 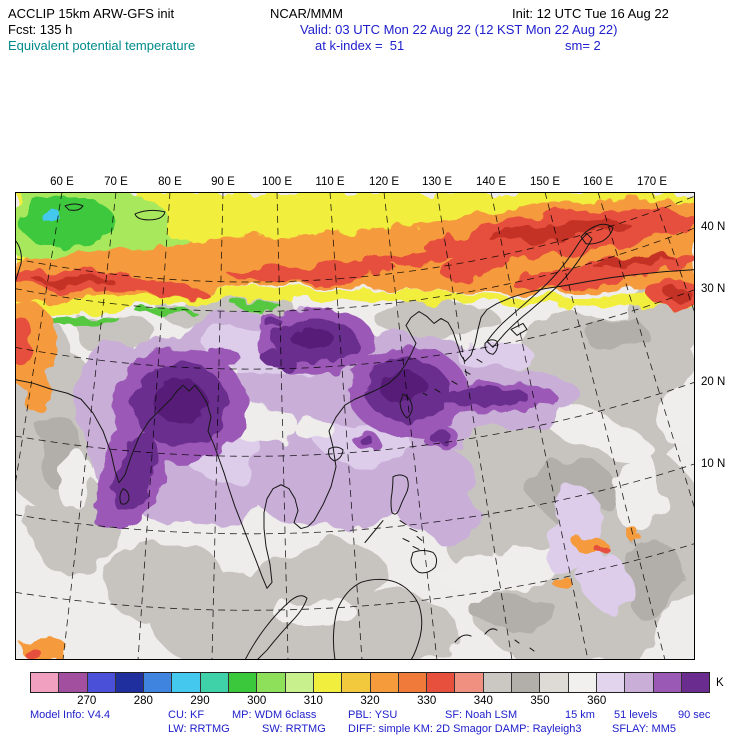 I want to click on colorbar-tick: 320, so click(x=370, y=701).